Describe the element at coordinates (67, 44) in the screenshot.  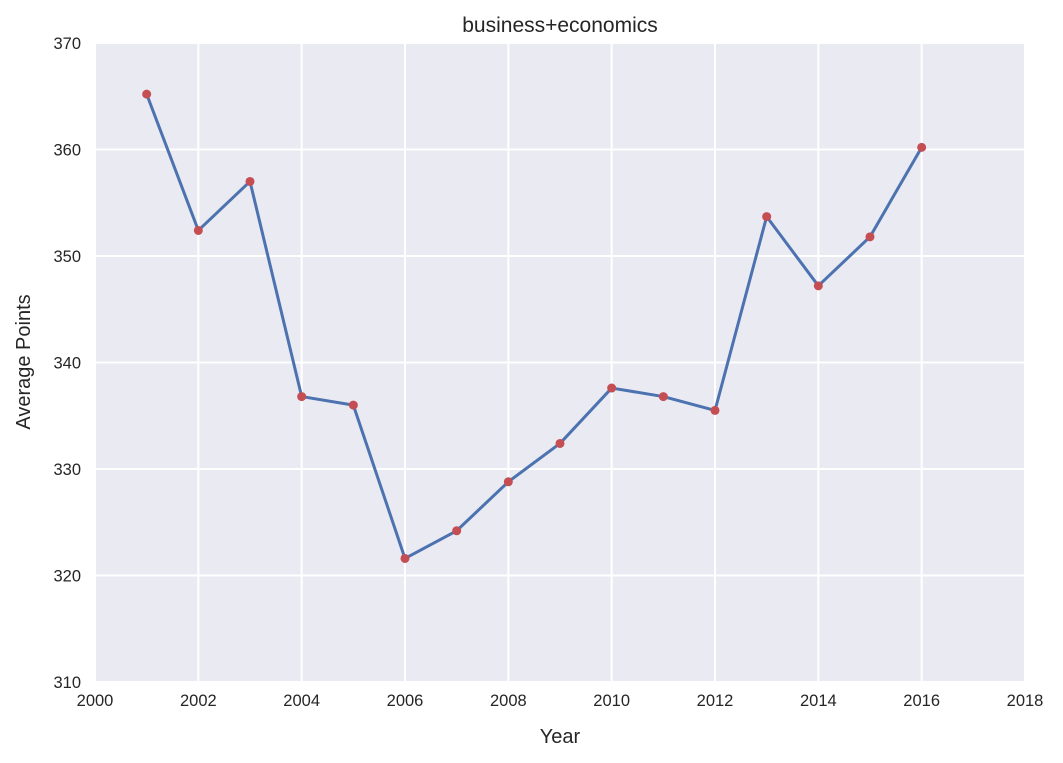
I see `y-tick-label: 370` at that location.